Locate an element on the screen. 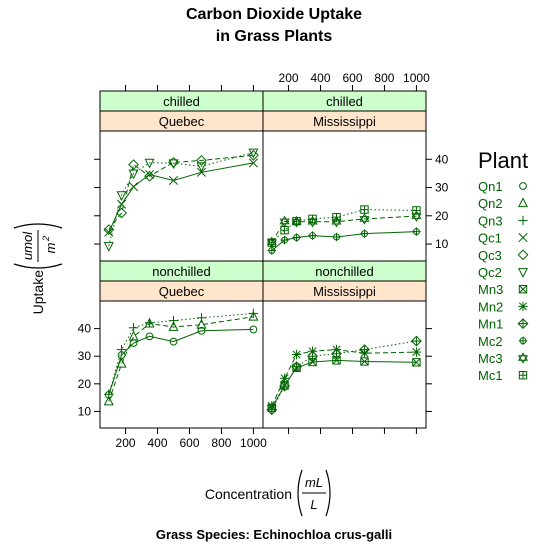  legend-symbol-Mn1 is located at coordinates (523, 324).